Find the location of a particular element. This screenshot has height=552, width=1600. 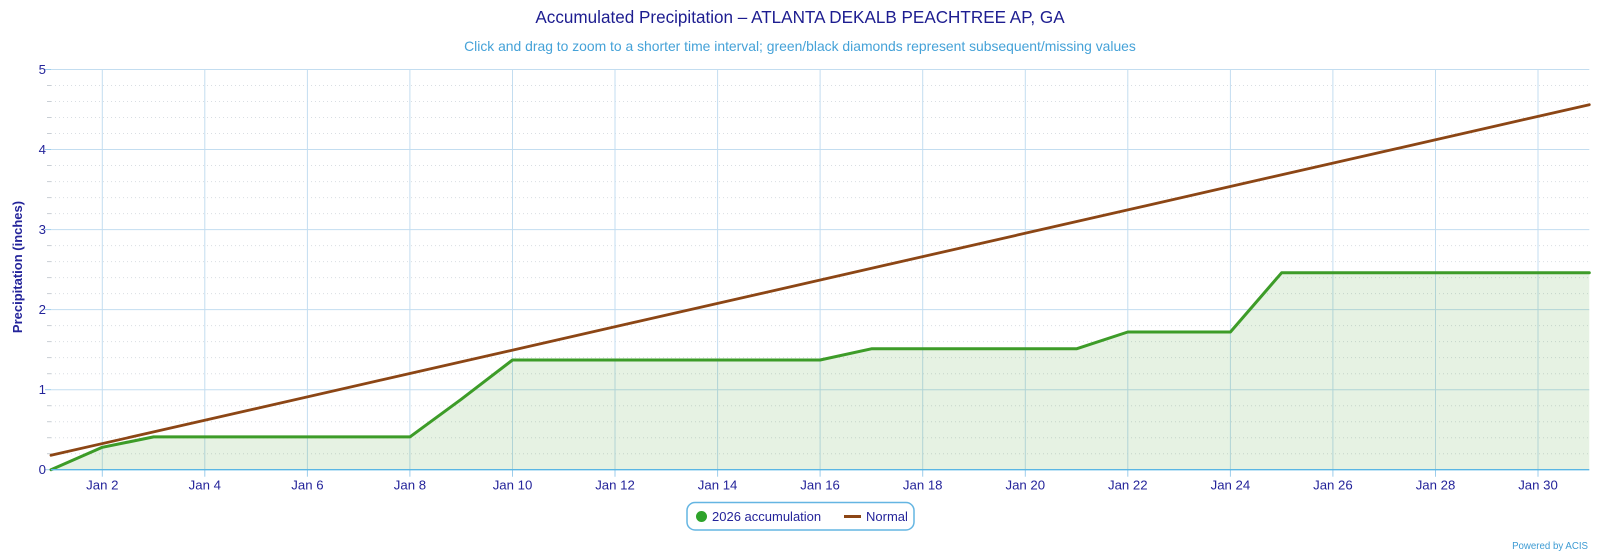

svg-text: Jan 8 is located at coordinates (410, 485).